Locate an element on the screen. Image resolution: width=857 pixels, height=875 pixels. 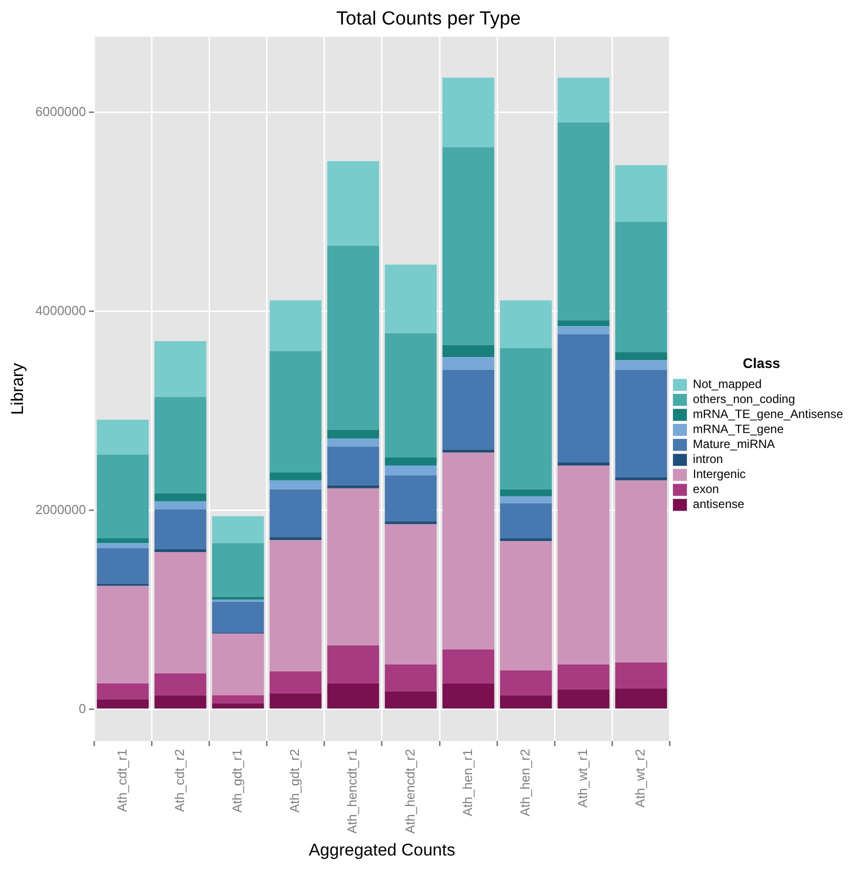
y-tick-label: 4000000 is located at coordinates (60, 310).